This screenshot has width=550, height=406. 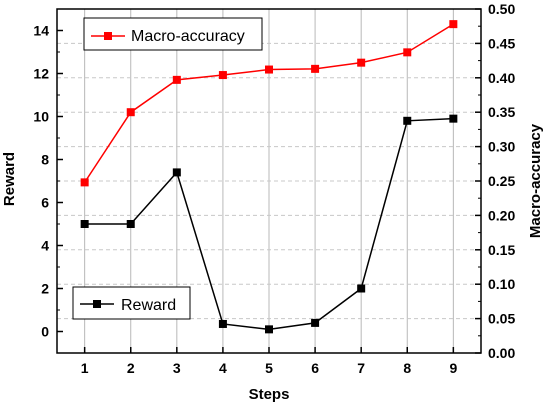 What do you see at coordinates (501, 250) in the screenshot?
I see `y-right-tick-label-0.15: 0.15` at bounding box center [501, 250].